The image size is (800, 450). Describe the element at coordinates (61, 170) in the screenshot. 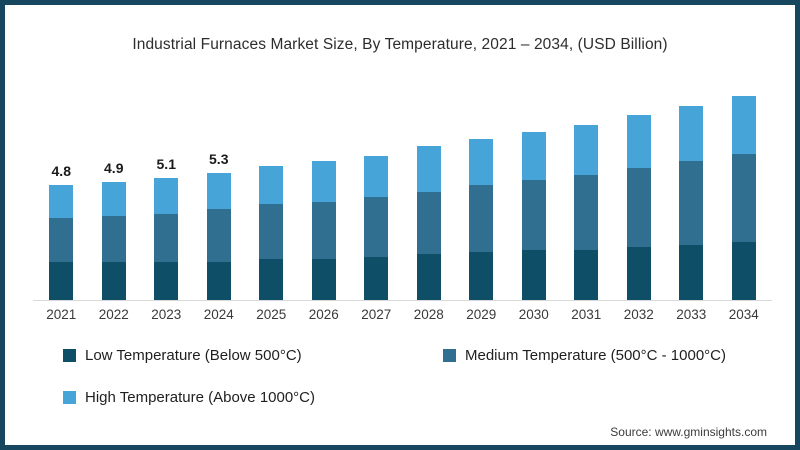

I see `bar-value-label: 4.8` at that location.